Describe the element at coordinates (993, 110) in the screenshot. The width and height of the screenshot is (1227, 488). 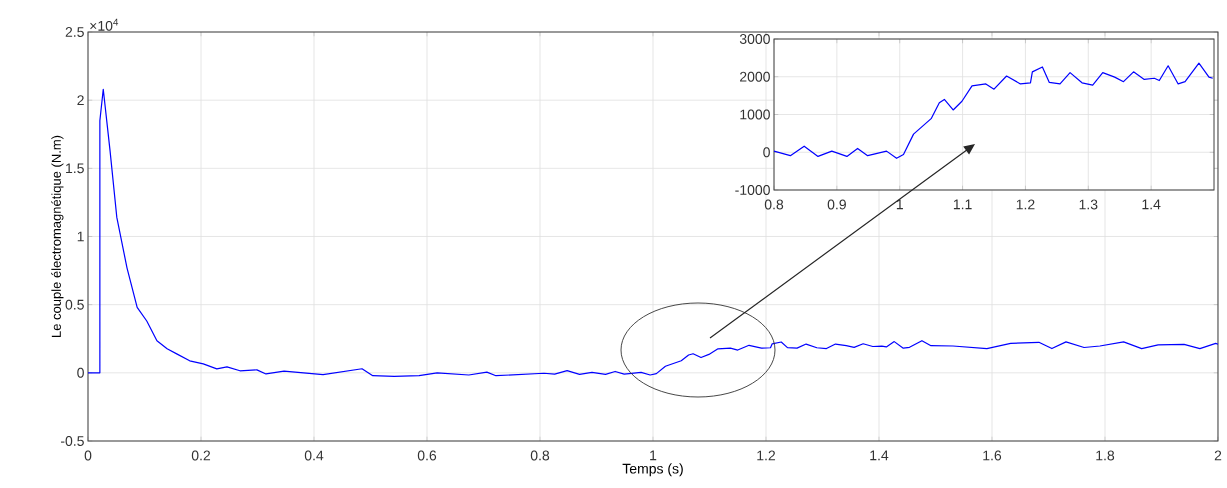
I see `line-series` at that location.